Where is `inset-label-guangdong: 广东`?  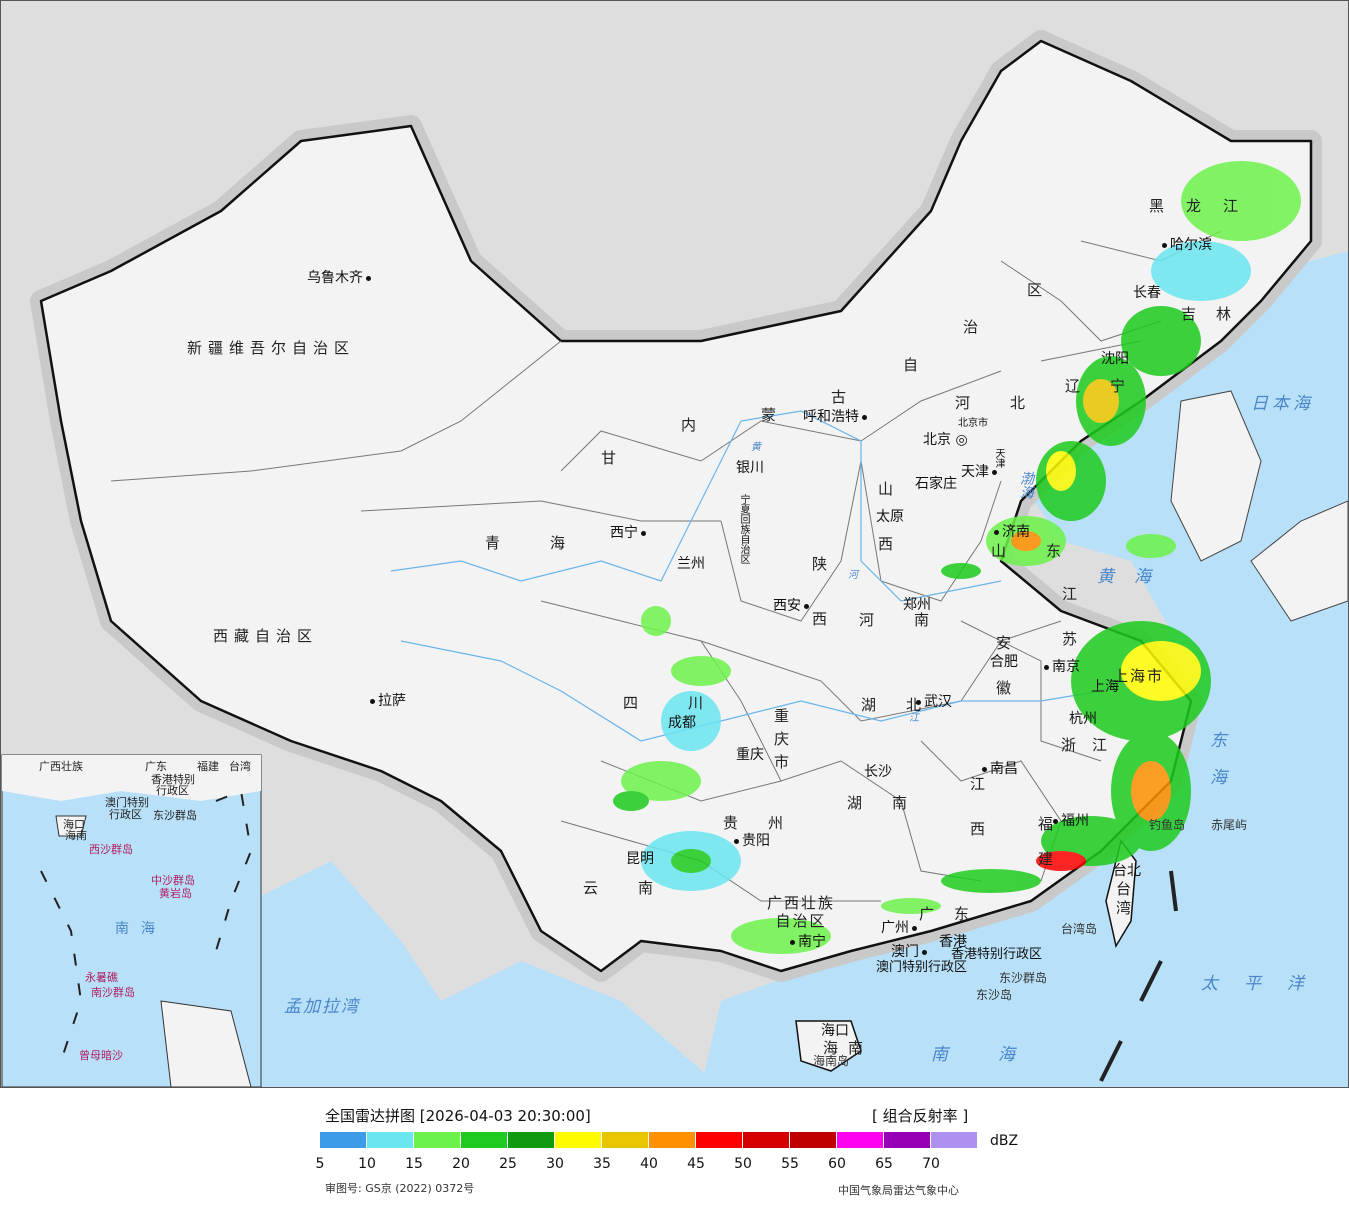
inset-label-guangdong: 广东 is located at coordinates (156, 766).